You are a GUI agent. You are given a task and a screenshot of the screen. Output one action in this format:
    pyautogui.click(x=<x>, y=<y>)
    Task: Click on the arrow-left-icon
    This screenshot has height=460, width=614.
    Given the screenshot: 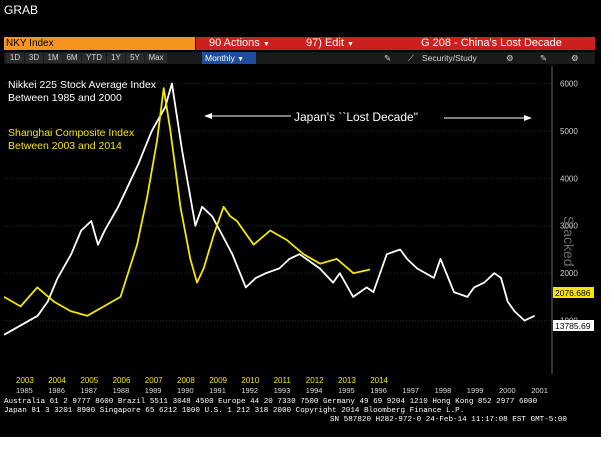 What is the action you would take?
    pyautogui.click(x=208, y=116)
    